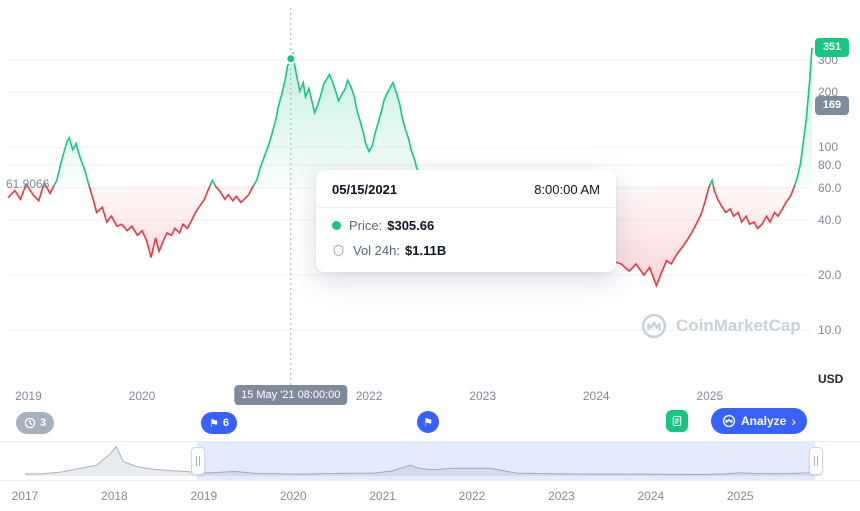  What do you see at coordinates (225, 423) in the screenshot?
I see `flag-count: 6` at bounding box center [225, 423].